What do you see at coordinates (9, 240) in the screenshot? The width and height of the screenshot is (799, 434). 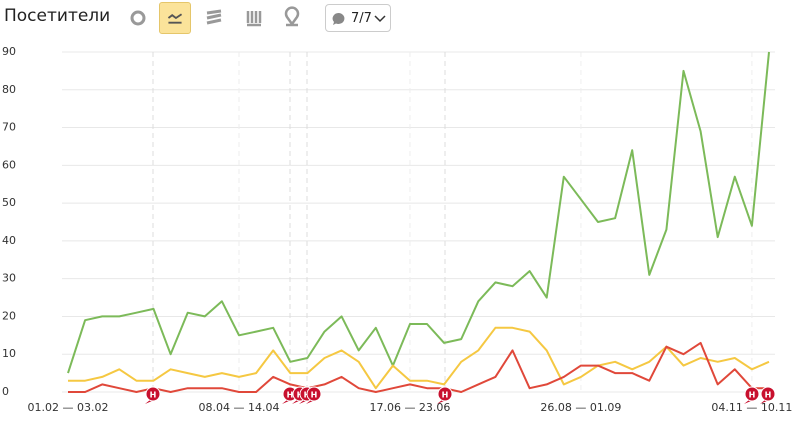 I see `y-tick-label: 40` at bounding box center [9, 240].